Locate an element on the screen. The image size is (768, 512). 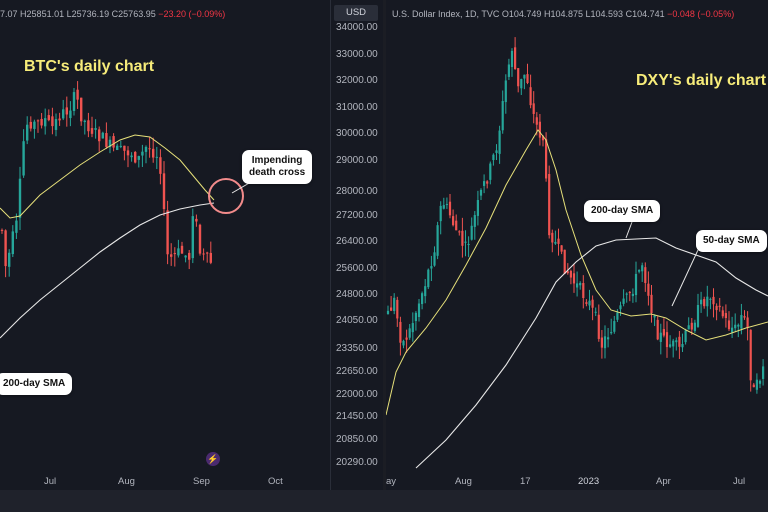
lightning-icon: ⚡ is located at coordinates (213, 459).